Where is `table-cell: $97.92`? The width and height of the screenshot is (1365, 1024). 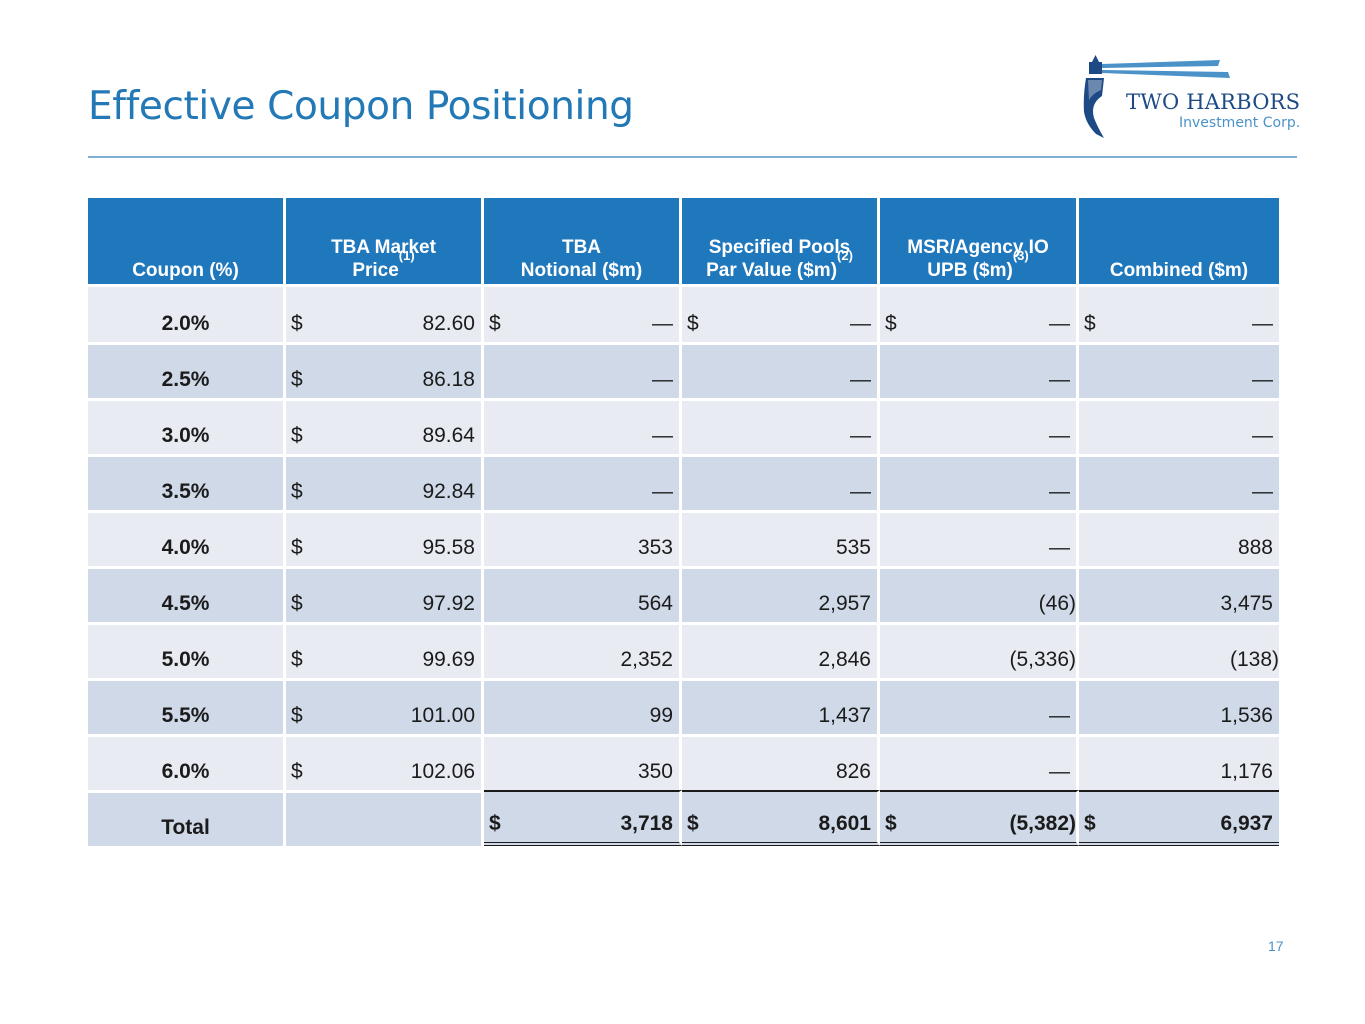 table-cell: $97.92 is located at coordinates (385, 594).